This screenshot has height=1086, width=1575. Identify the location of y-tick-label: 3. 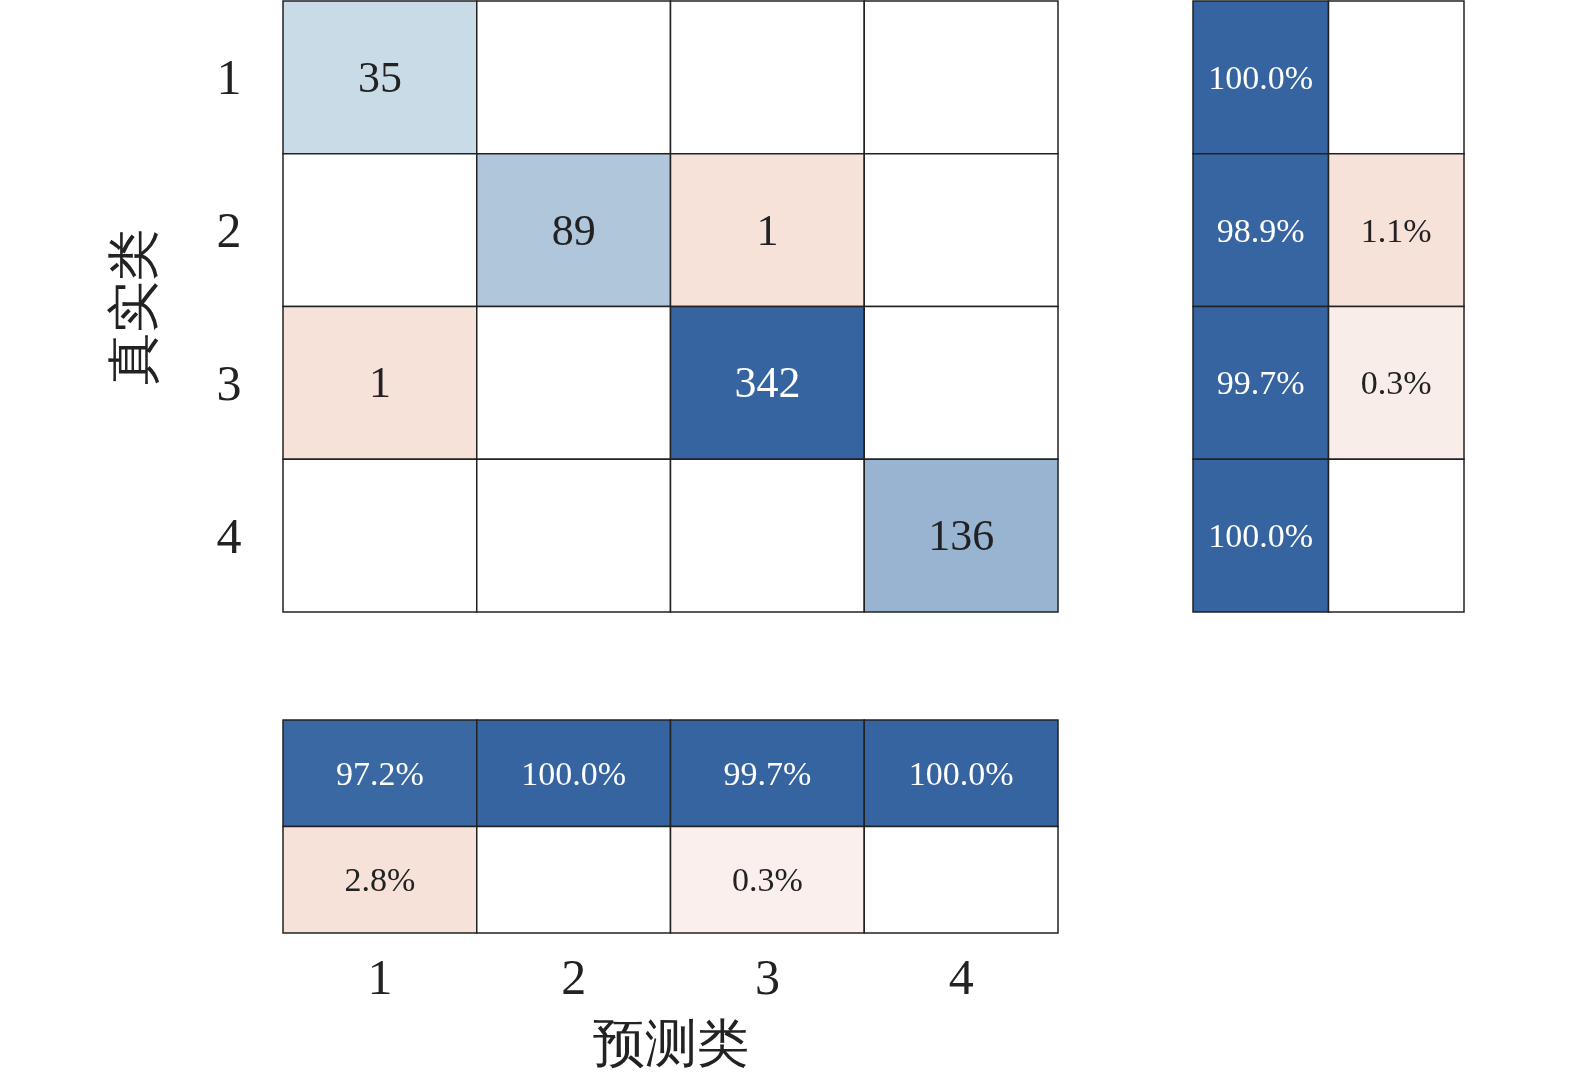
(229, 382).